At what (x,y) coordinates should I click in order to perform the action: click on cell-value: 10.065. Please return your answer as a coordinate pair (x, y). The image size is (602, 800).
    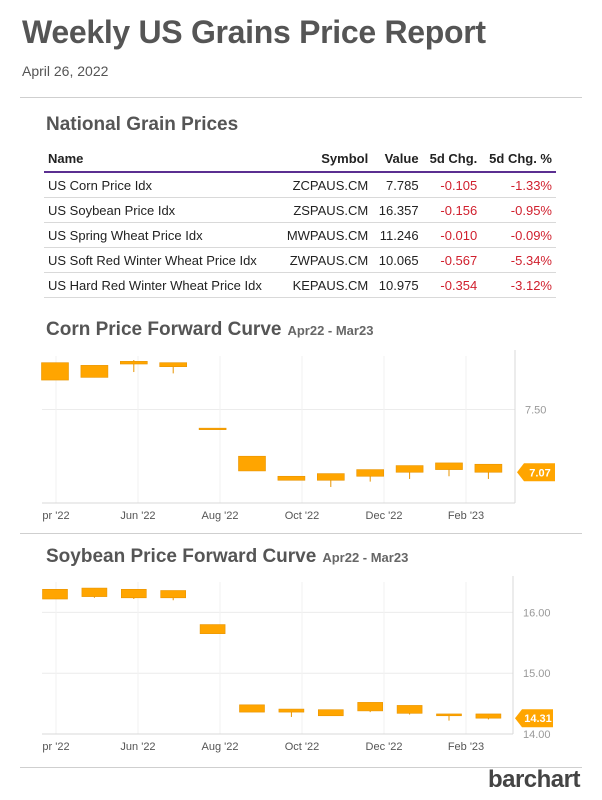
    Looking at the image, I should click on (397, 260).